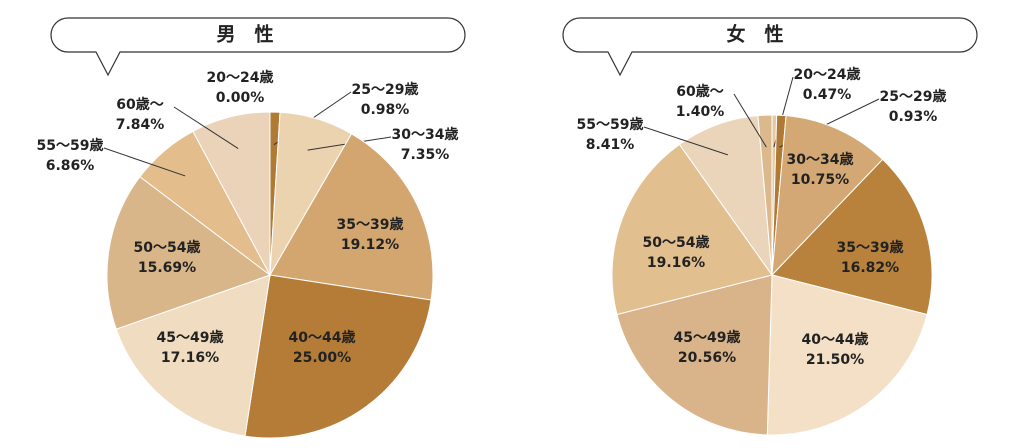 The image size is (1024, 448). Describe the element at coordinates (425, 155) in the screenshot. I see `value-label: 7.35%` at that location.